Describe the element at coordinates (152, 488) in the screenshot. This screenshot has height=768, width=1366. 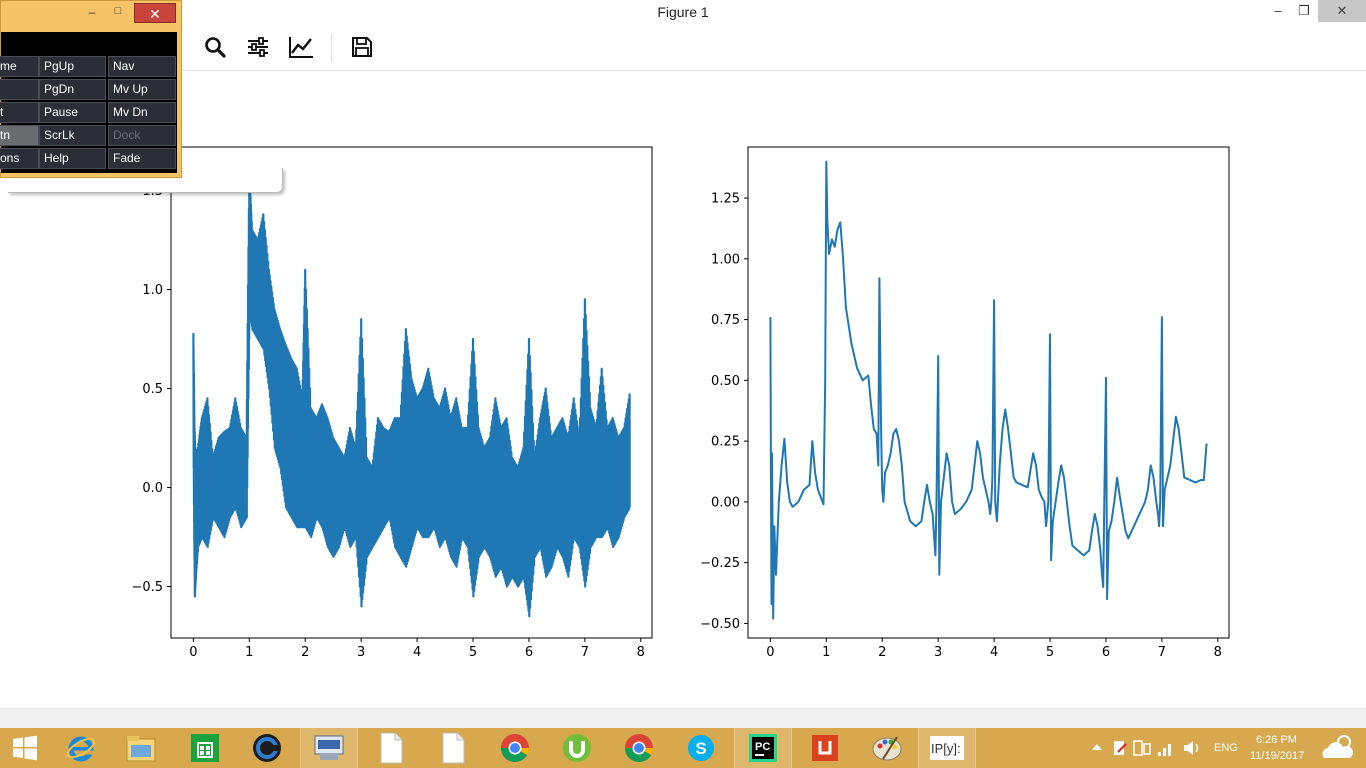
I see `y-tick-label: 0.0` at that location.